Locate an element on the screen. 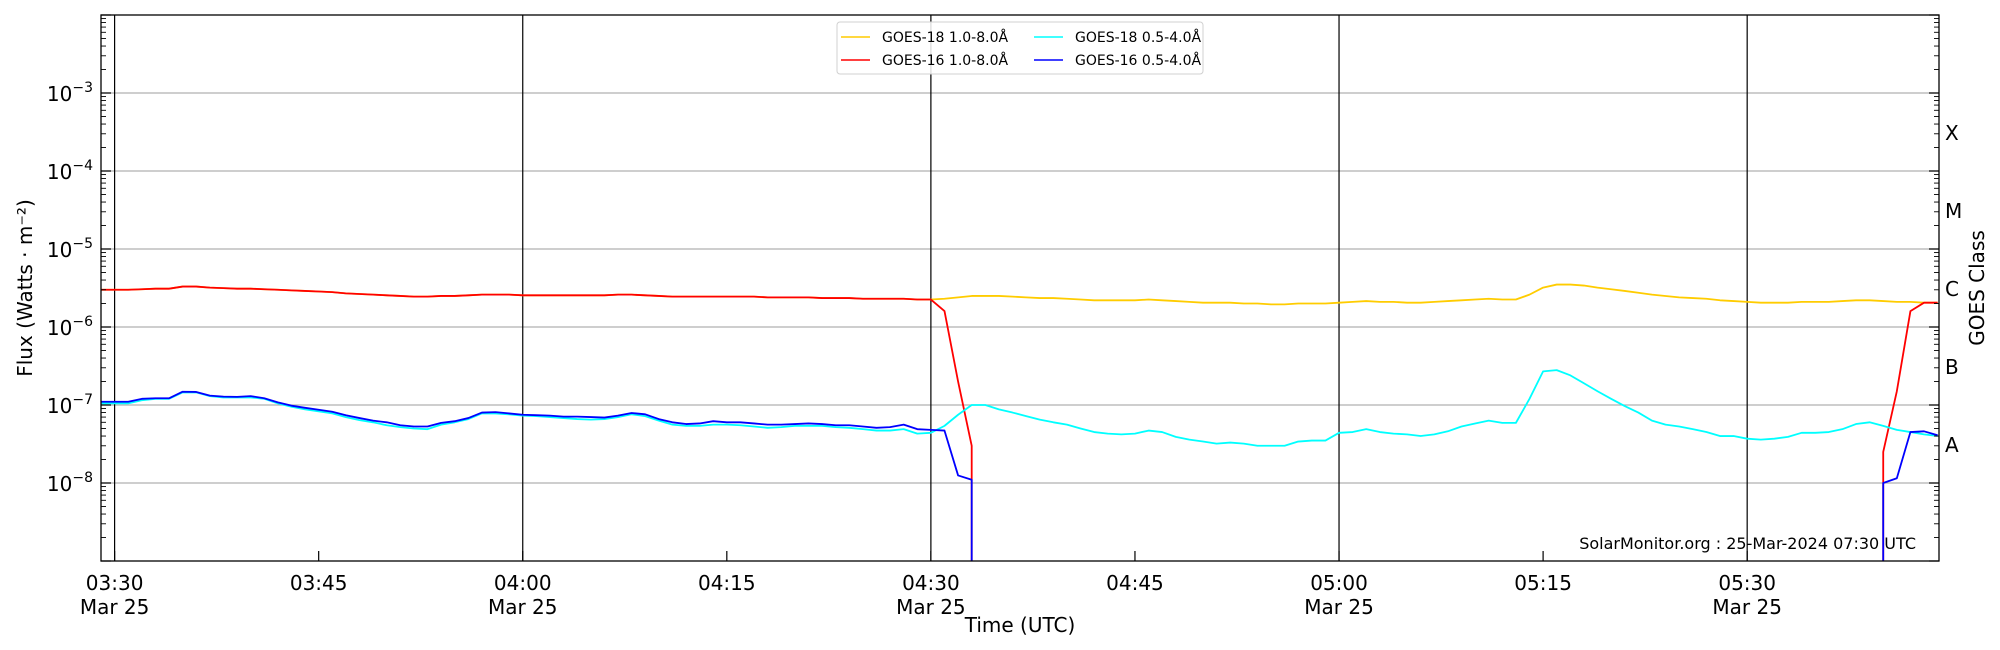 The height and width of the screenshot is (650, 2000). y-tick-label: 10⁻⁴ is located at coordinates (70, 171).